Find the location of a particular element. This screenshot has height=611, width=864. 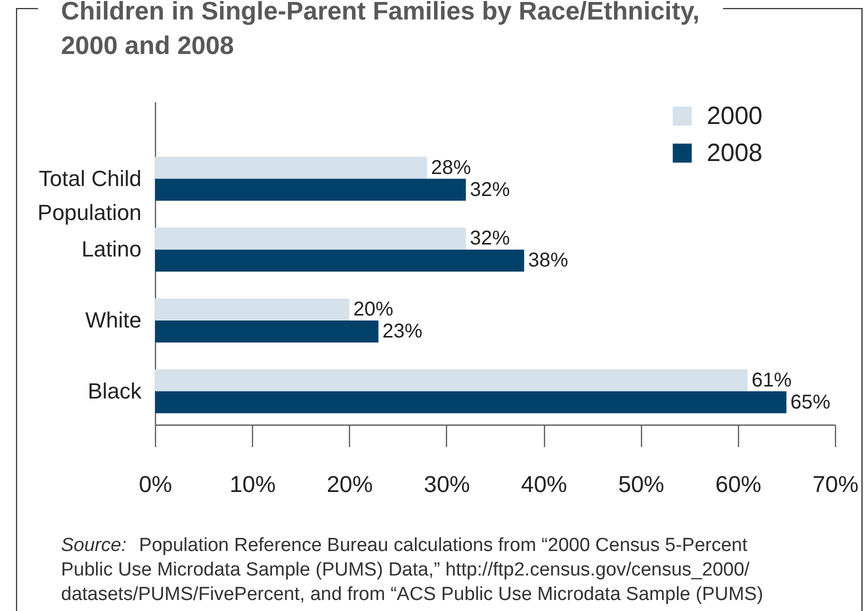

chart-title: Children in Single-Parent Families by Race/Ethnicity, 2000 and 2008 is located at coordinates (380, 30).